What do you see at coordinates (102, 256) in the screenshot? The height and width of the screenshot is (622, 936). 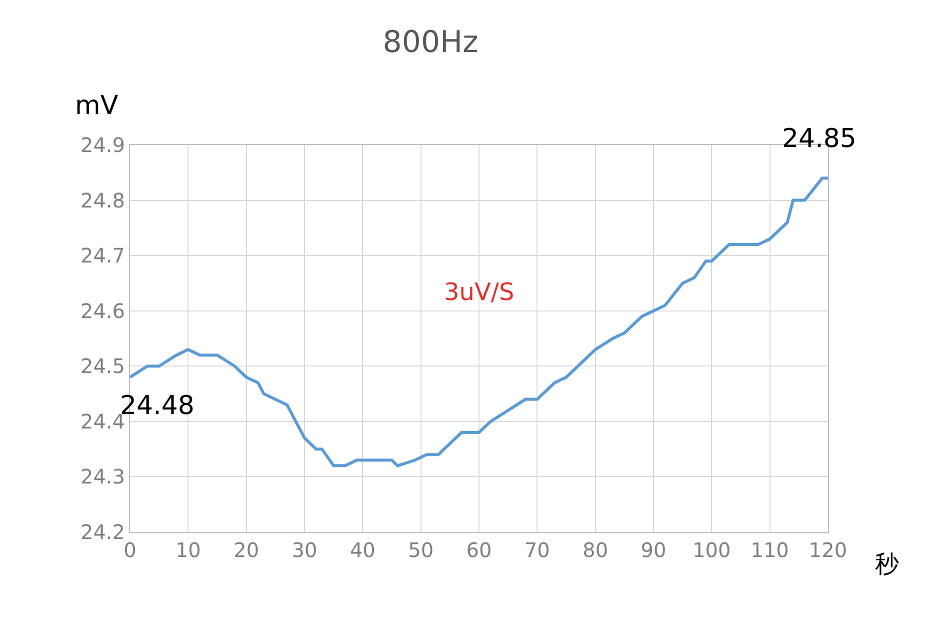 I see `y-tick-label: 24.7` at bounding box center [102, 256].